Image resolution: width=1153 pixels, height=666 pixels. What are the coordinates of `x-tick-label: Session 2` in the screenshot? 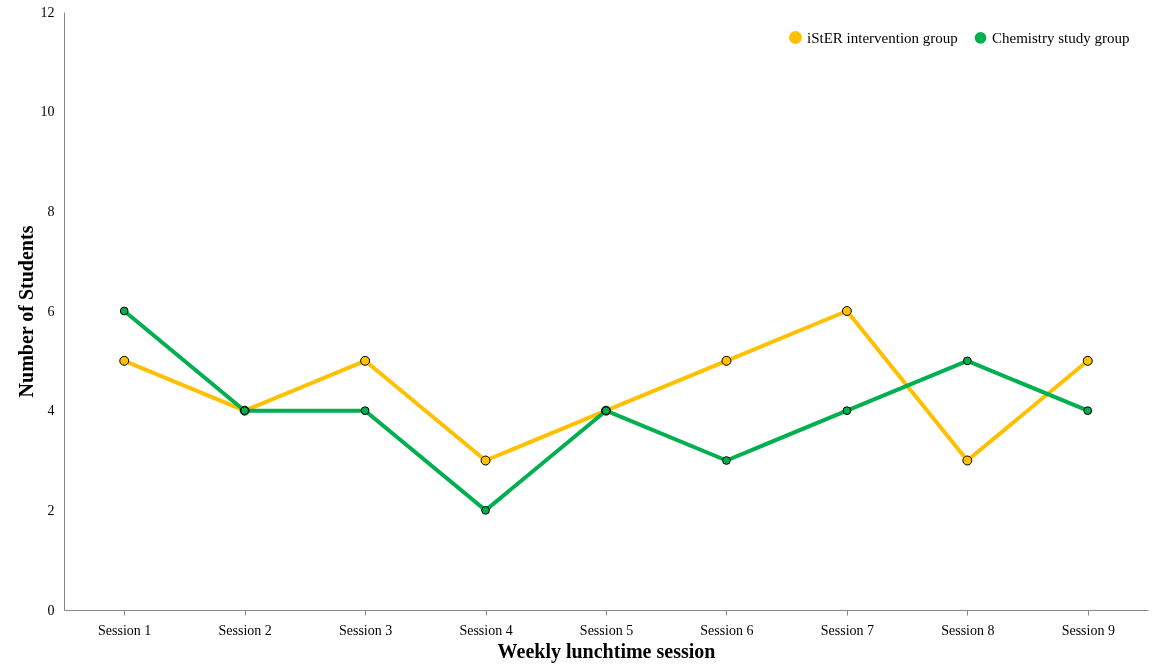 It's located at (245, 630).